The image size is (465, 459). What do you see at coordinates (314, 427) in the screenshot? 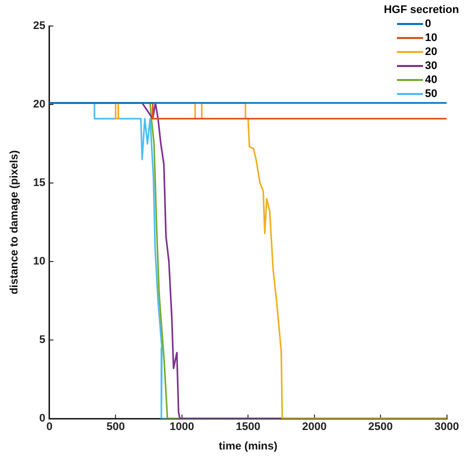
I see `x-tick-label: 2000` at bounding box center [314, 427].